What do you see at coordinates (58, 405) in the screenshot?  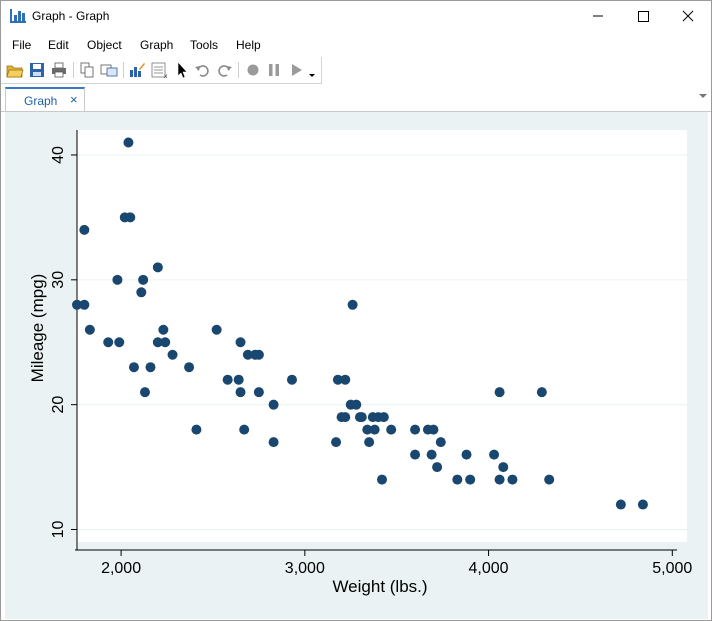 I see `y-tick-label: 20` at bounding box center [58, 405].